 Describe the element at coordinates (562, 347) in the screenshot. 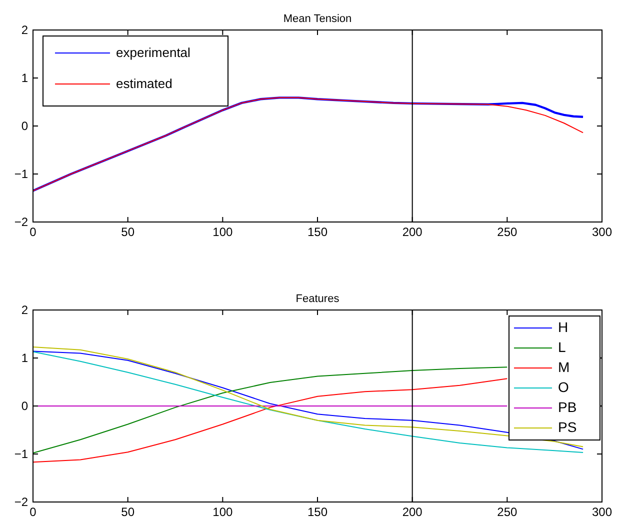

I see `legend-label: L` at that location.